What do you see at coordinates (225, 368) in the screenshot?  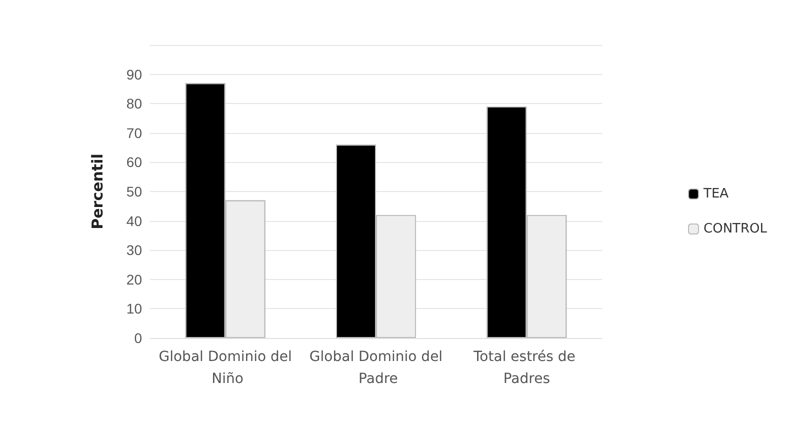 I see `x-tick-label: Global Dominio del Niño` at bounding box center [225, 368].